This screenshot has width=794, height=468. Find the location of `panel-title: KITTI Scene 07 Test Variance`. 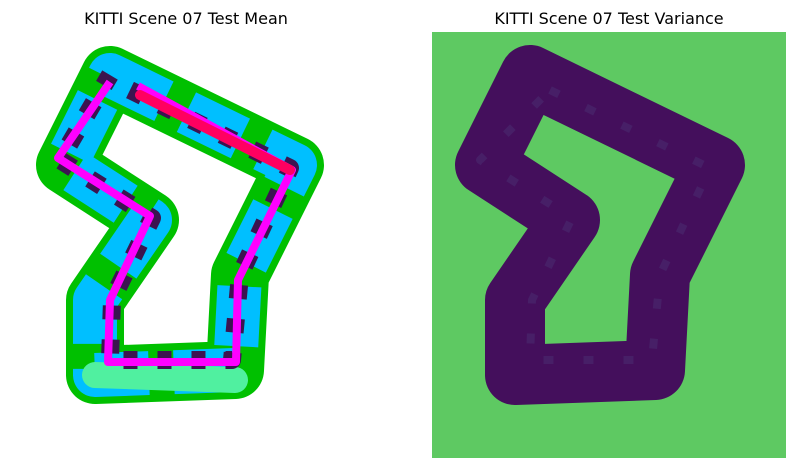

panel-title: KITTI Scene 07 Test Variance is located at coordinates (608, 18).